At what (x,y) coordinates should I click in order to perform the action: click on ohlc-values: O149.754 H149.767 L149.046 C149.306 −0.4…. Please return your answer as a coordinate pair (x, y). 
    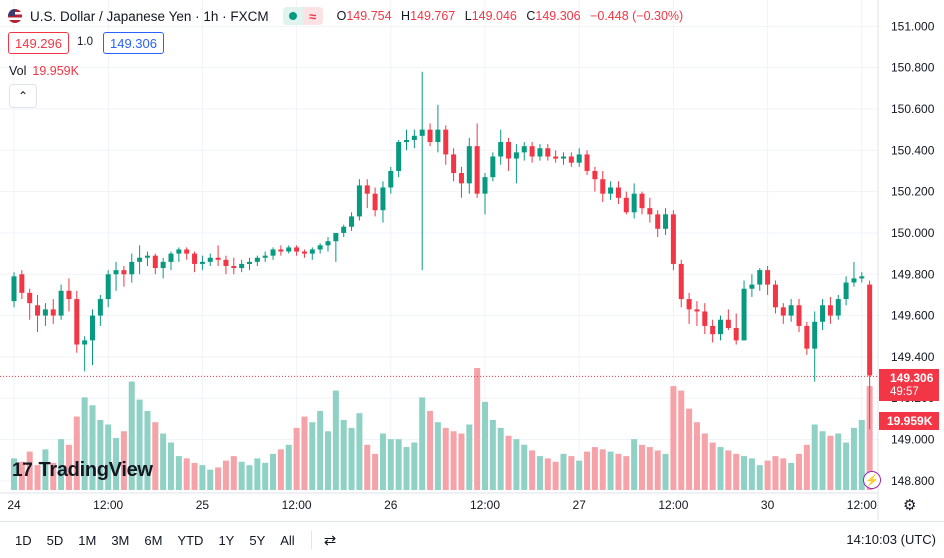
    Looking at the image, I should click on (513, 16).